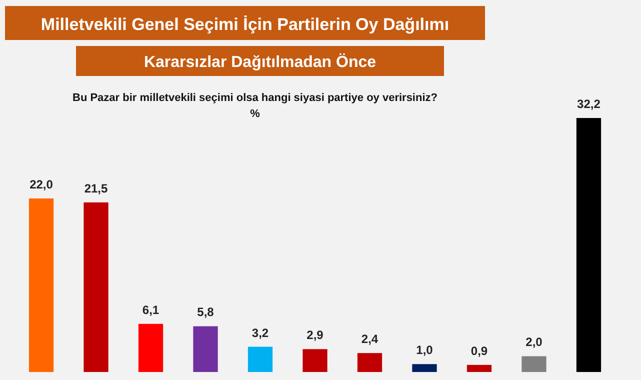  I want to click on text: Bu Pazar bir milletvekili seçimi olsa hangi siyasi partiye oy verirsiniz?, so click(255, 98).